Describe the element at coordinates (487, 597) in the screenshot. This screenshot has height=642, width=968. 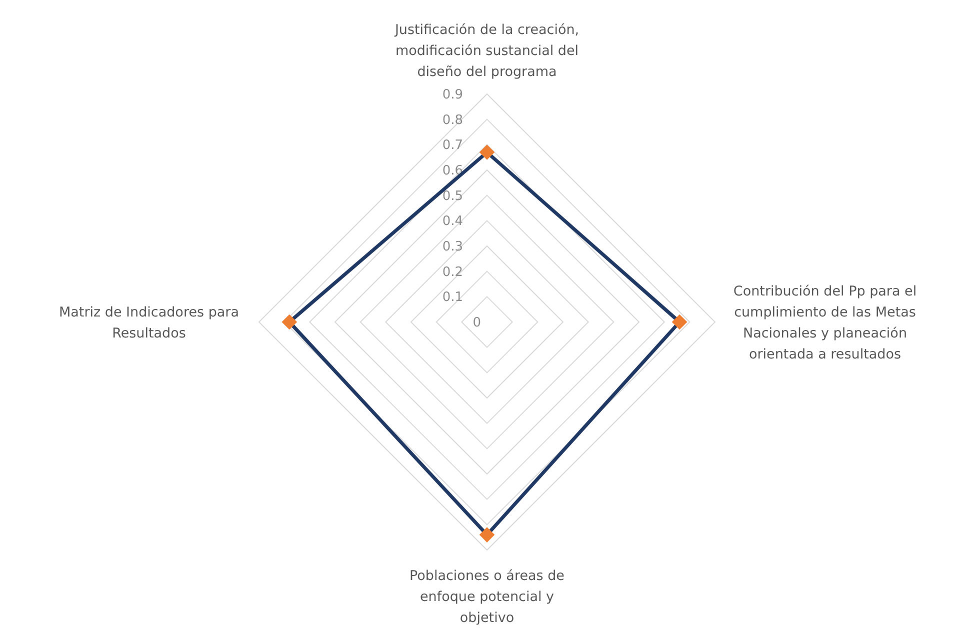
I see `spoke-label: Poblaciones o áreas de enfoque potencial y objetivo` at that location.